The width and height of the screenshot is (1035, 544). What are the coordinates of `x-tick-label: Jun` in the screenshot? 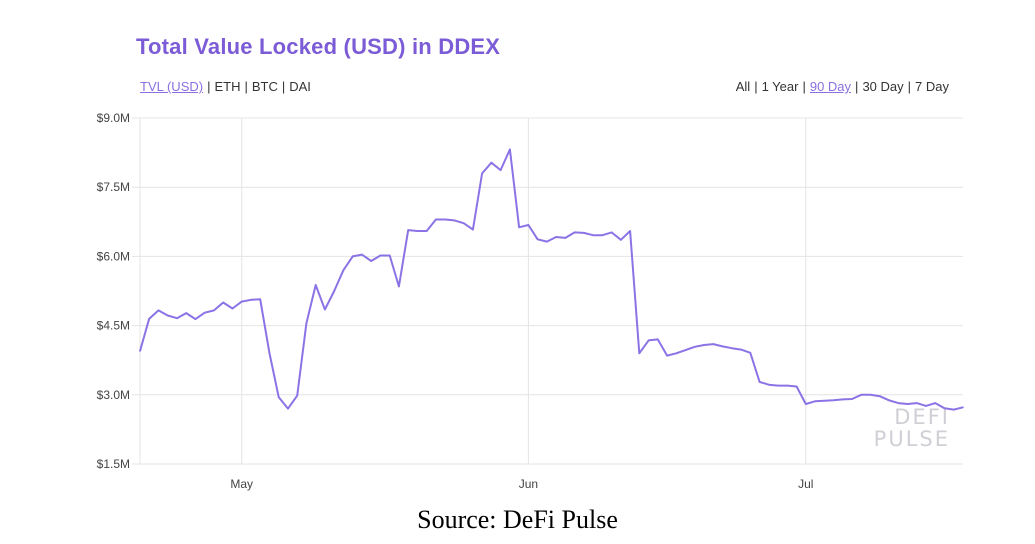 It's located at (528, 484).